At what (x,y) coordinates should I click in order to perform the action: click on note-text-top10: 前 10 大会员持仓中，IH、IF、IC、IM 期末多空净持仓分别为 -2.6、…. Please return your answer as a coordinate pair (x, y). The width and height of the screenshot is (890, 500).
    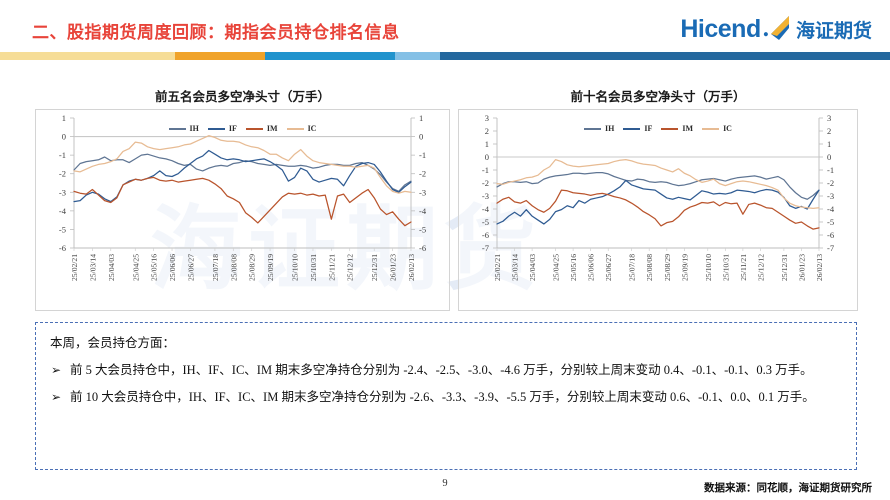
    Looking at the image, I should click on (442, 396).